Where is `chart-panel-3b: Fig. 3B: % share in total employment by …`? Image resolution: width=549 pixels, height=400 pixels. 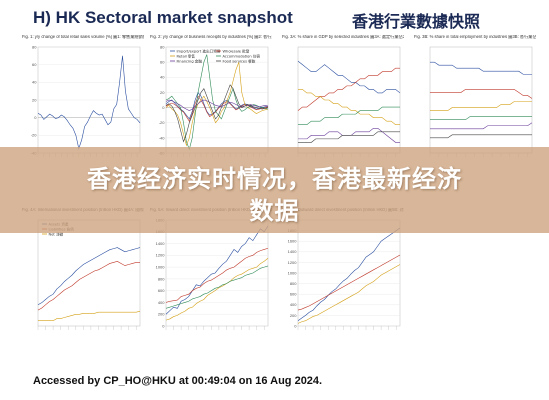 chart-panel-3b: Fig. 3B: % share in total employment by … is located at coordinates (475, 110).